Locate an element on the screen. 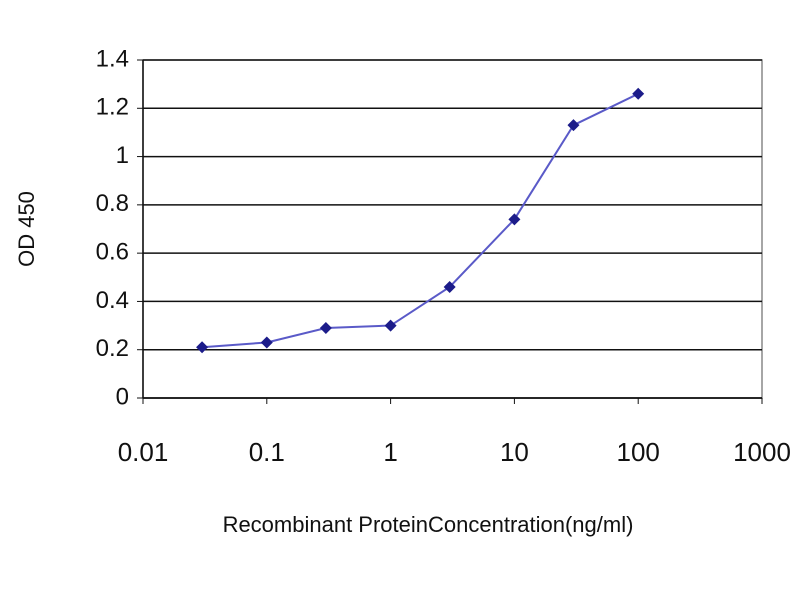 The width and height of the screenshot is (800, 600). y-tick-label: 1.2 is located at coordinates (112, 107).